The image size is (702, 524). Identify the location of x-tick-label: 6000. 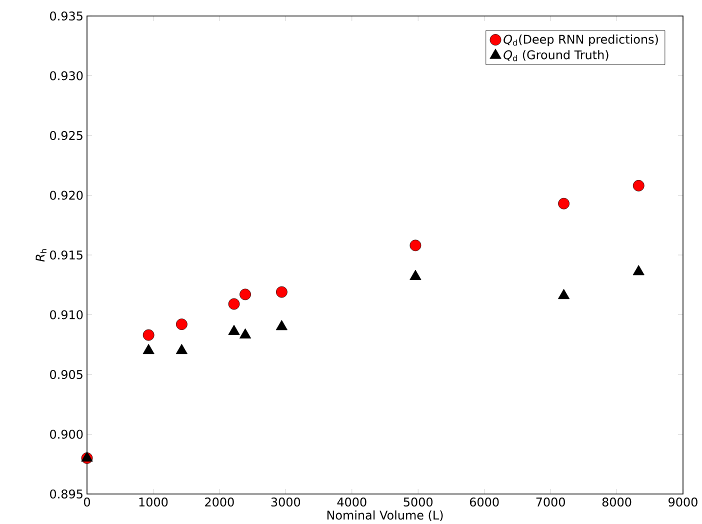
(484, 501).